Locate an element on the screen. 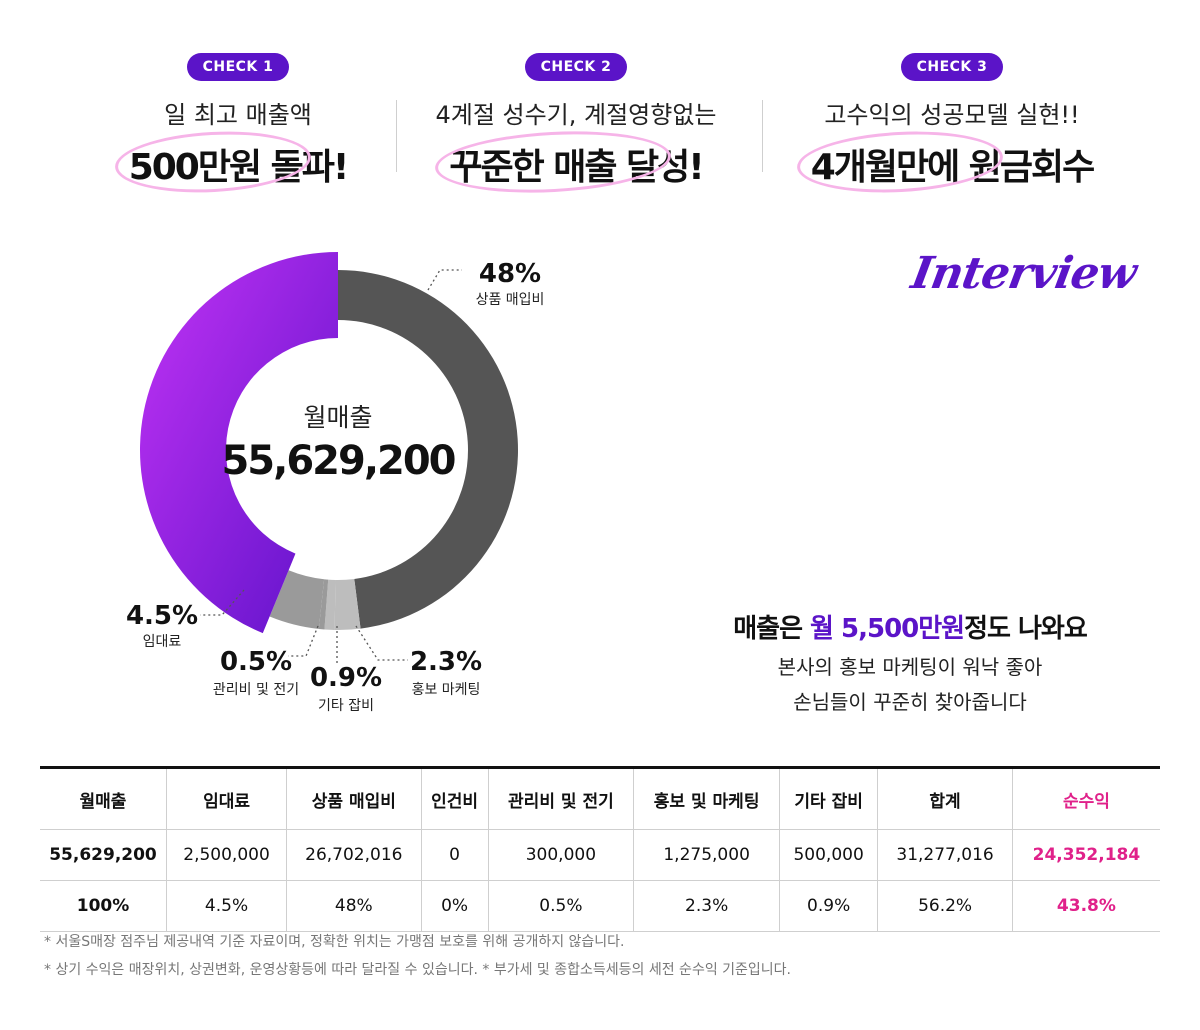 This screenshot has width=1200, height=1030. check-line1: 일 최고 매출액 is located at coordinates (238, 115).